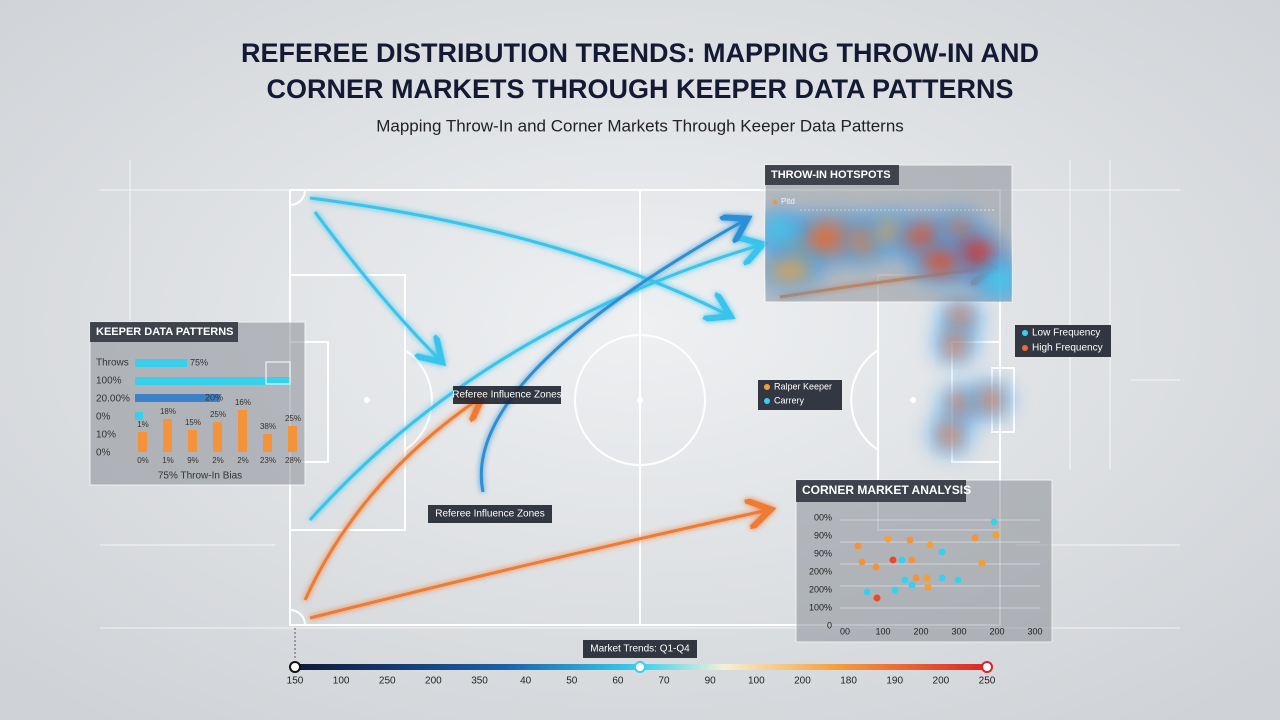  What do you see at coordinates (143, 424) in the screenshot?
I see `column-label: 1%` at bounding box center [143, 424].